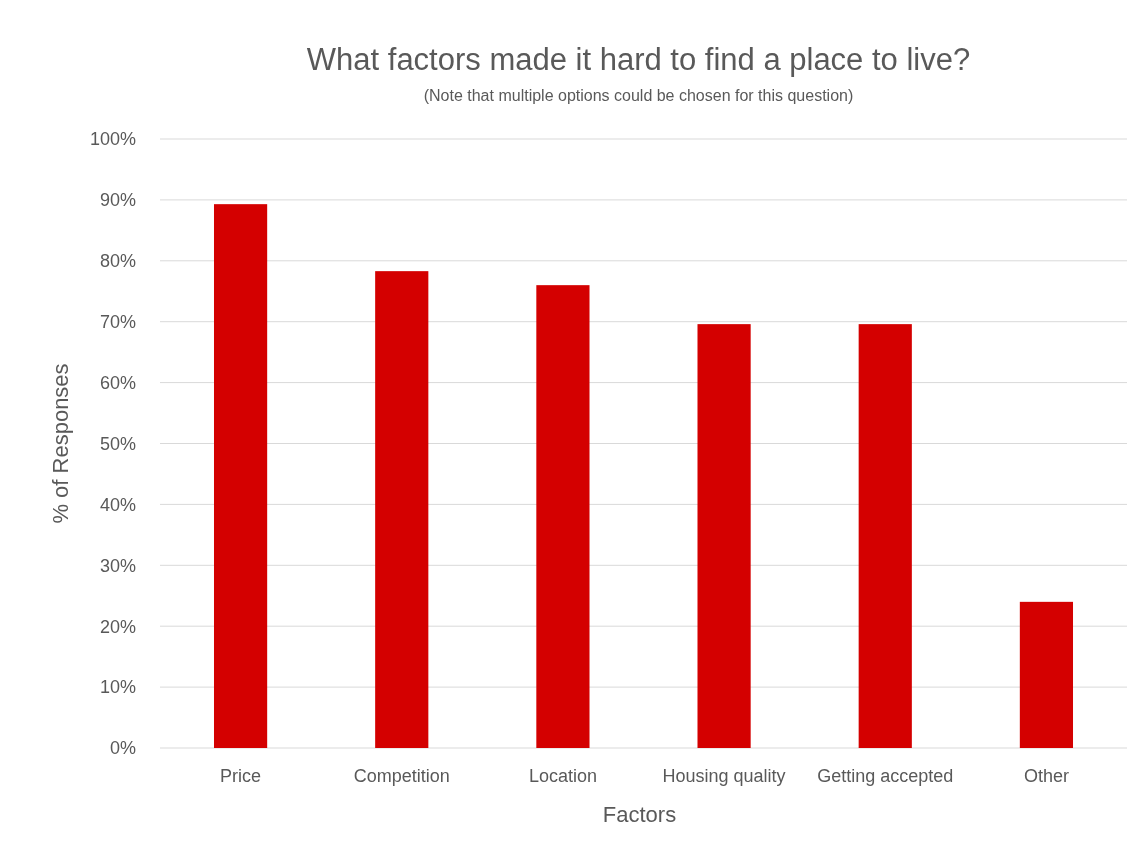  I want to click on y-tick-label: 60%, so click(117, 382).